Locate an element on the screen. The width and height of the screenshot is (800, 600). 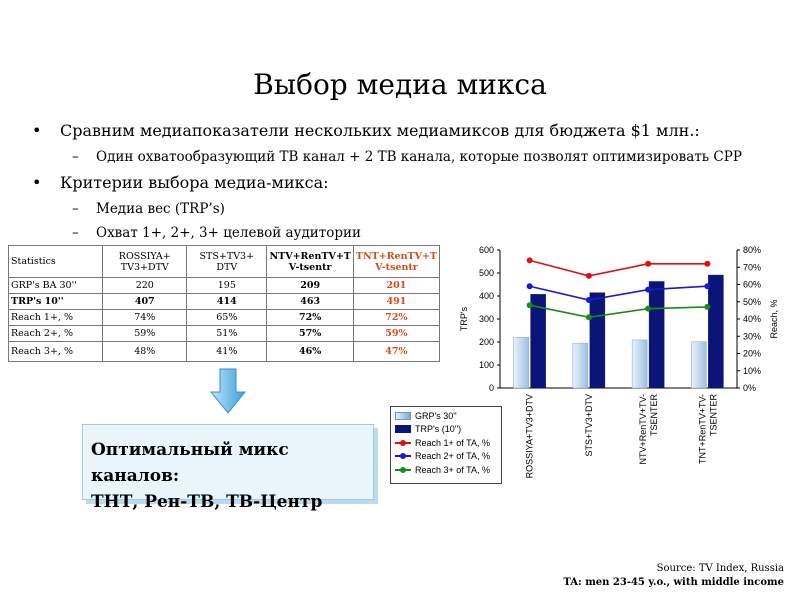
y-tick-label-left: 300 is located at coordinates (486, 319).